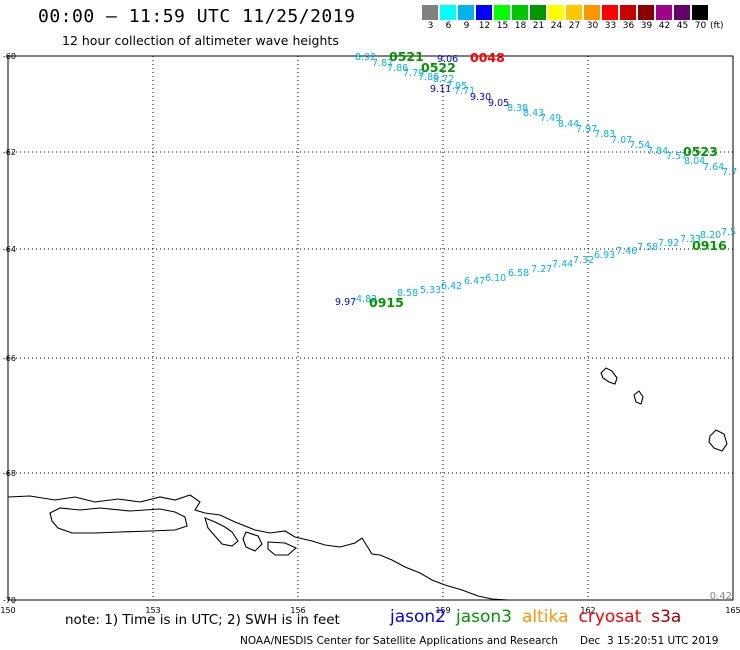  Describe the element at coordinates (466, 26) in the screenshot. I see `legend-label-9: 9` at that location.